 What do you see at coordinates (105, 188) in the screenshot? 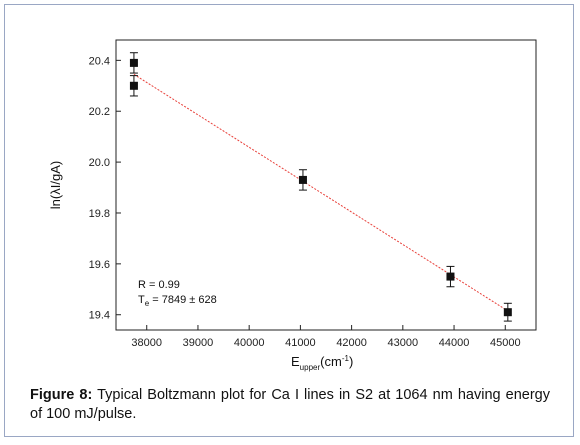
I see `y-axis-ticks: 19.4 19.6 19.8 20.0 20.2 20.4` at bounding box center [105, 188].